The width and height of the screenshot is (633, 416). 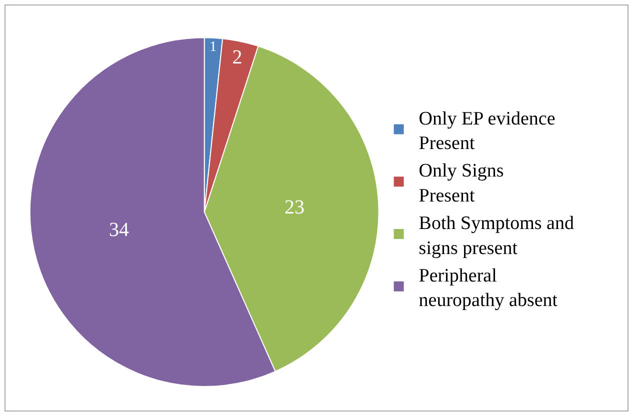 What do you see at coordinates (119, 230) in the screenshot?
I see `data-label: 34` at bounding box center [119, 230].